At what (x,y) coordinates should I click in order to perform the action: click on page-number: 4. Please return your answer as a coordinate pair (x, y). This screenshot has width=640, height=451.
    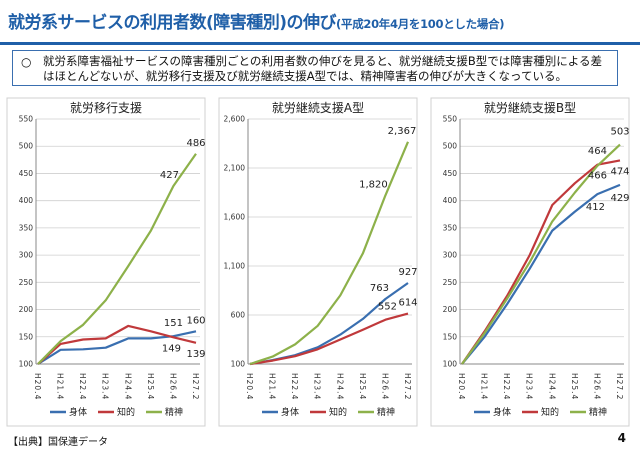
    Looking at the image, I should click on (621, 438).